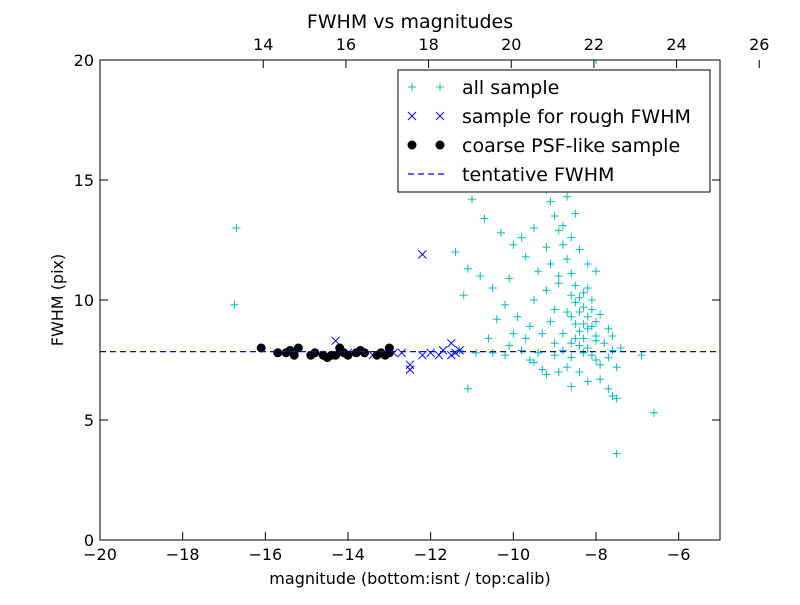 Image resolution: width=800 pixels, height=605 pixels. What do you see at coordinates (679, 554) in the screenshot?
I see `x-tick-label: −6` at bounding box center [679, 554].